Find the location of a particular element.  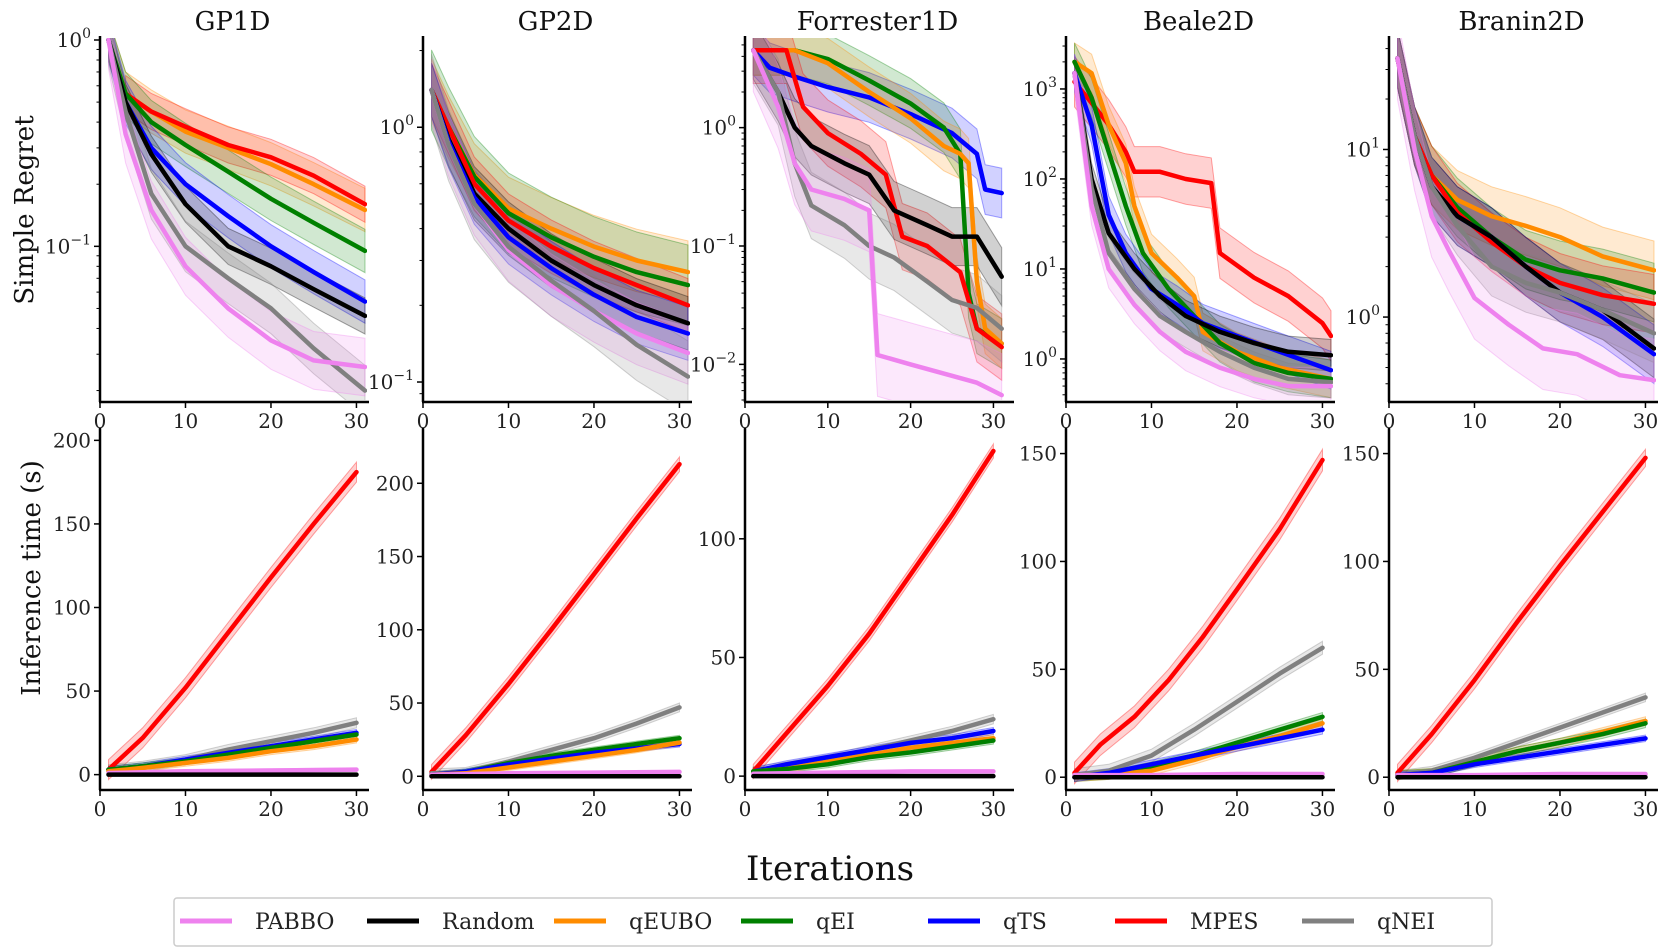

x-tick-label-beale2d-regret: 10 is located at coordinates (1151, 421).